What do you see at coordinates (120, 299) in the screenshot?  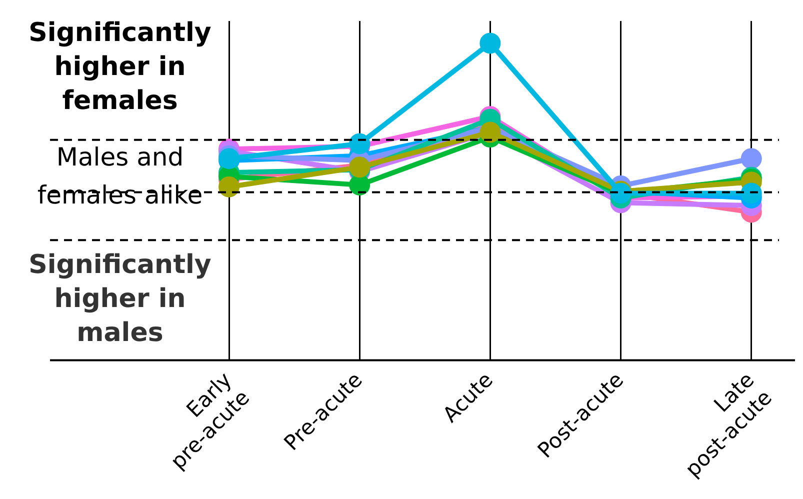 I see `annotation: Significantly higher in males` at bounding box center [120, 299].